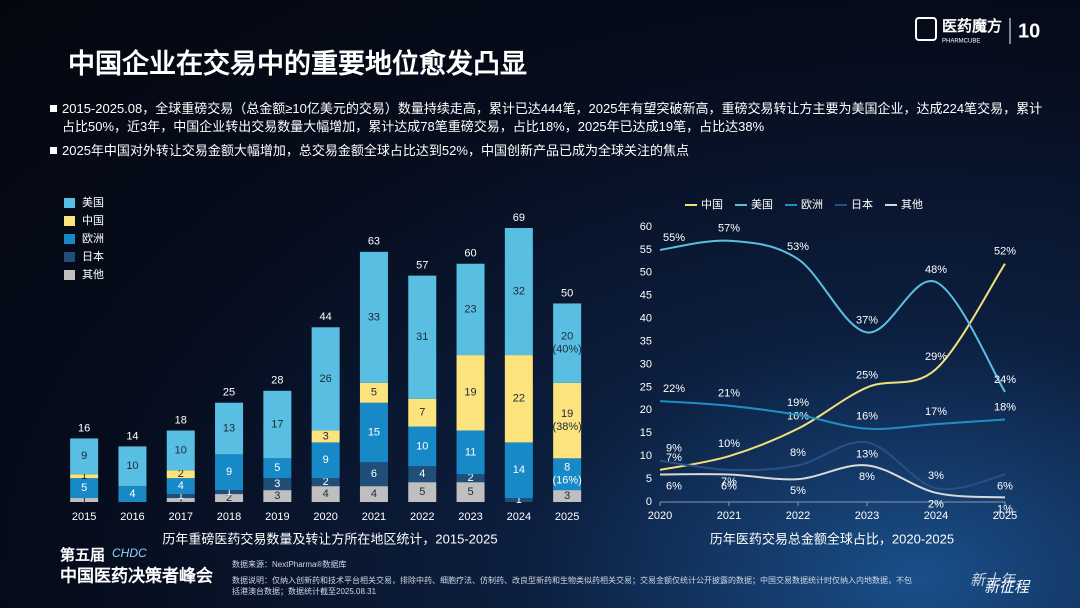  I want to click on data-label: 18%, so click(1005, 407).